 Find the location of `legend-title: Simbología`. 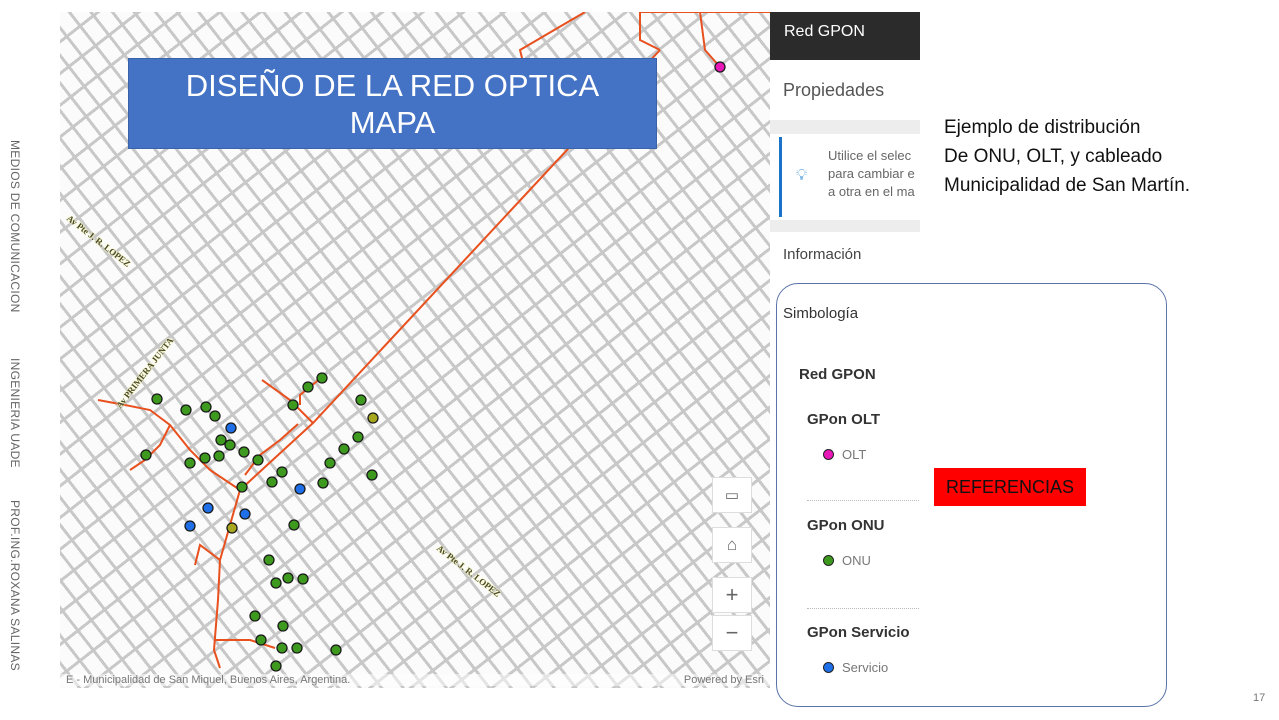

legend-title: Simbología is located at coordinates (821, 313).